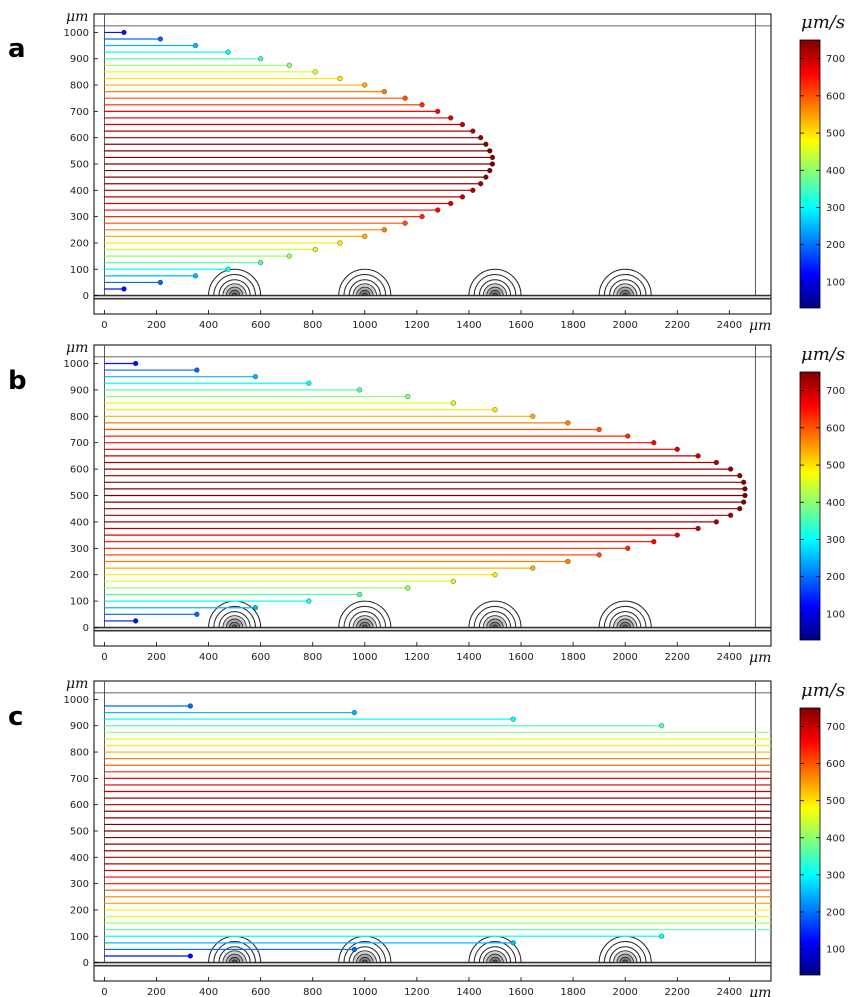 The width and height of the screenshot is (852, 997). I want to click on colorbar-tick-label: 400, so click(835, 171).